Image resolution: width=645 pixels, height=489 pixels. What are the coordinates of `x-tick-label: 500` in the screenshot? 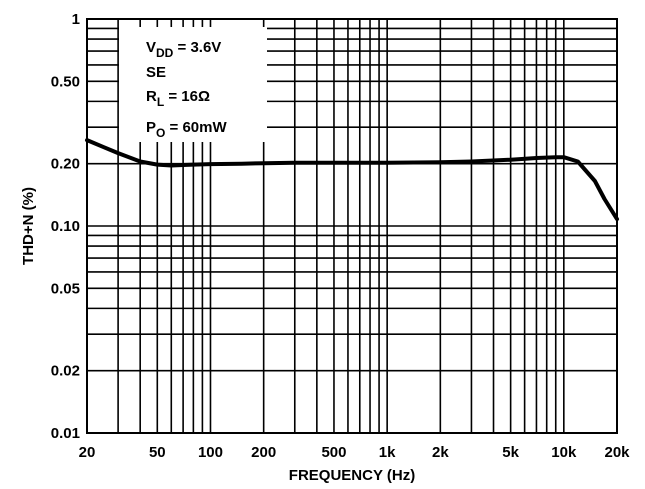 It's located at (333, 452).